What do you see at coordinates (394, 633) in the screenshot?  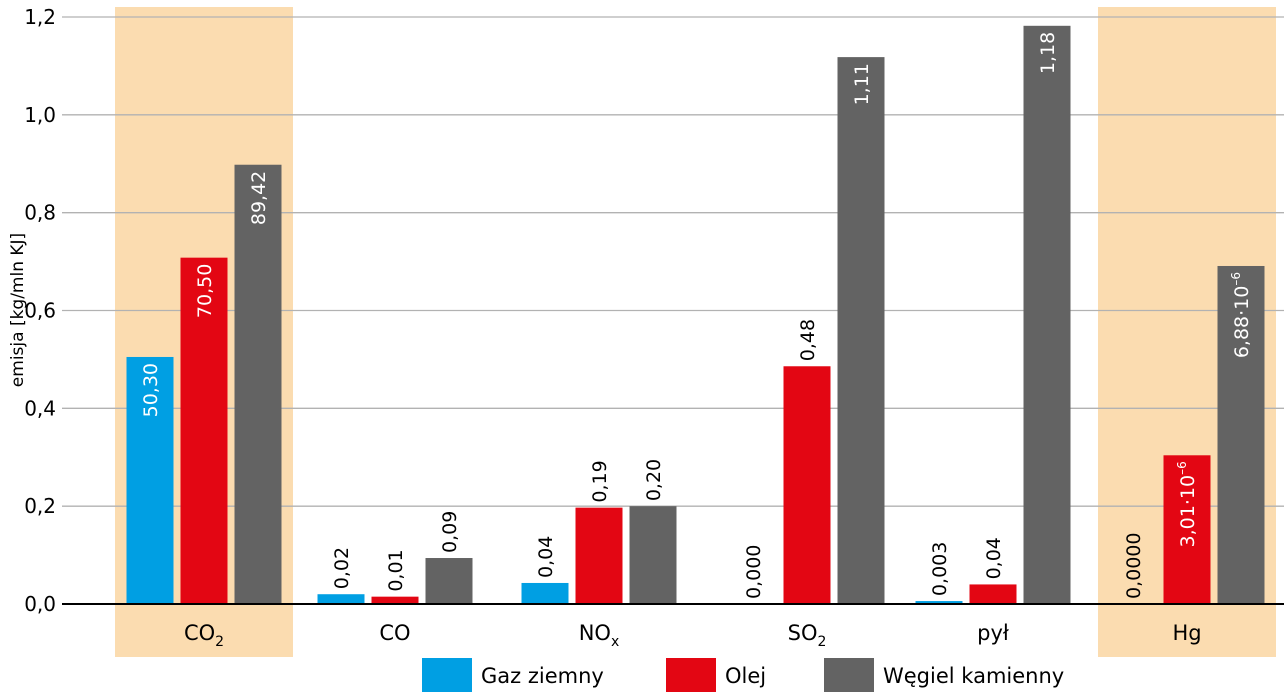 I see `x-tick-label: CO` at bounding box center [394, 633].